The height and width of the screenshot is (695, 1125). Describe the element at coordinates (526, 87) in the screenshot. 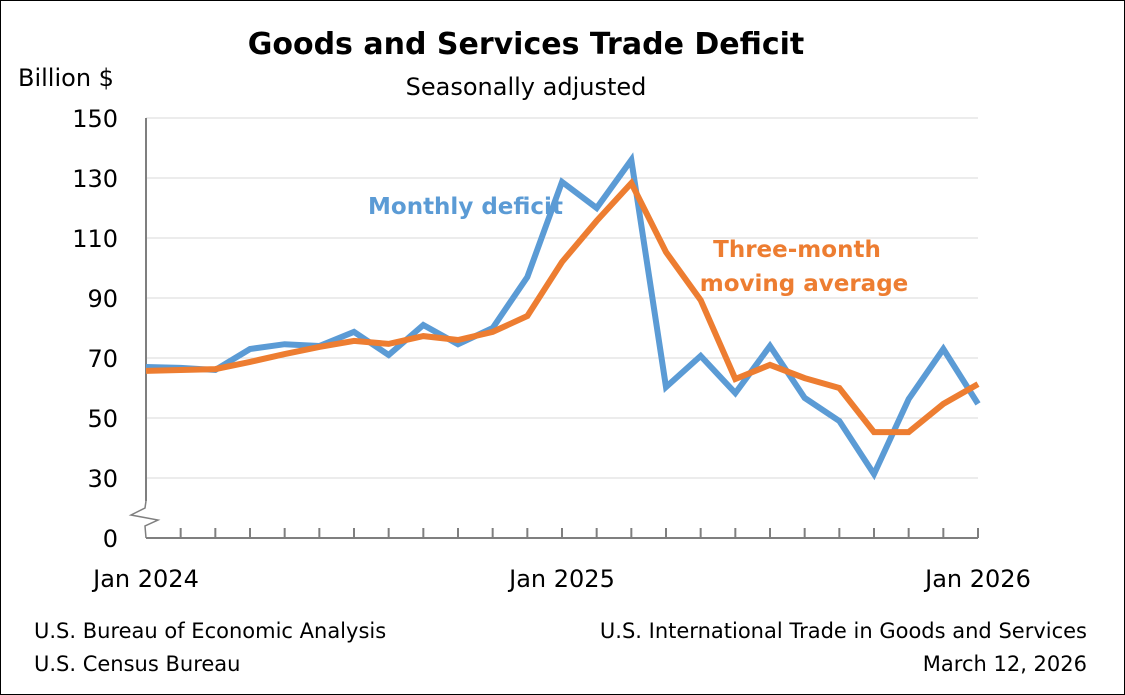

I see `chart-subtitle: Seasonally adjusted` at that location.